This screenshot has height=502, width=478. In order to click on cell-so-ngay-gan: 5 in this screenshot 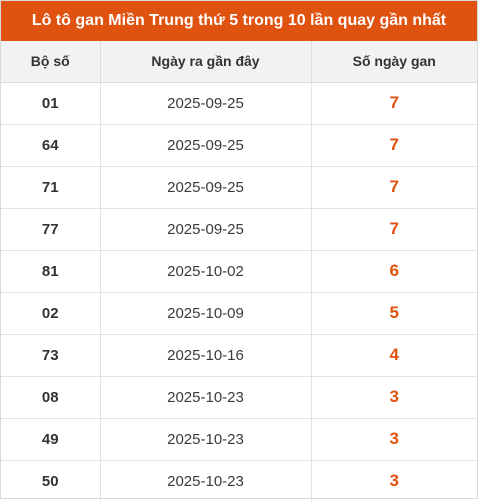, I will do `click(393, 313)`.